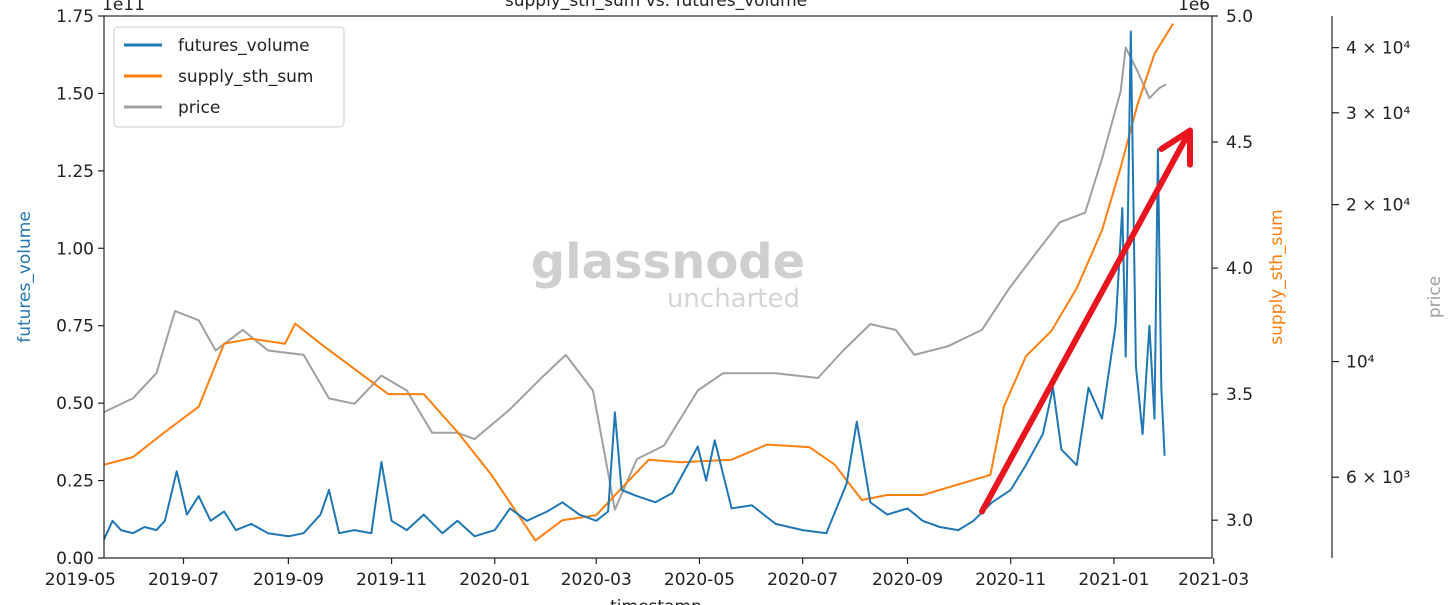 The height and width of the screenshot is (605, 1456). Describe the element at coordinates (75, 559) in the screenshot. I see `left-tick-label: 0.00` at that location.